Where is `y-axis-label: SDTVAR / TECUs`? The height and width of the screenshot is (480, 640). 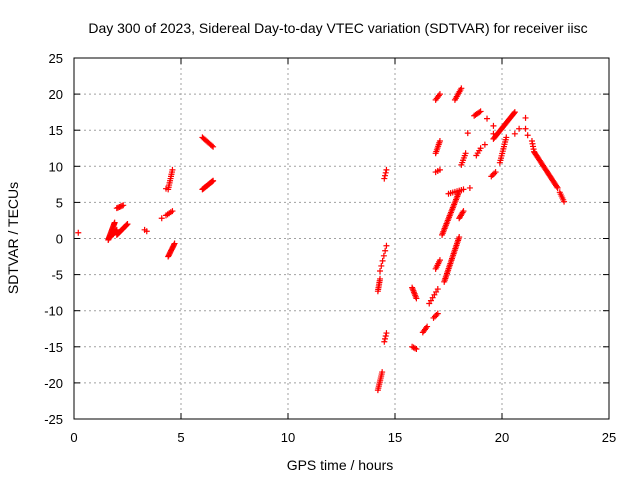 y-axis-label: SDTVAR / TECUs is located at coordinates (13, 238).